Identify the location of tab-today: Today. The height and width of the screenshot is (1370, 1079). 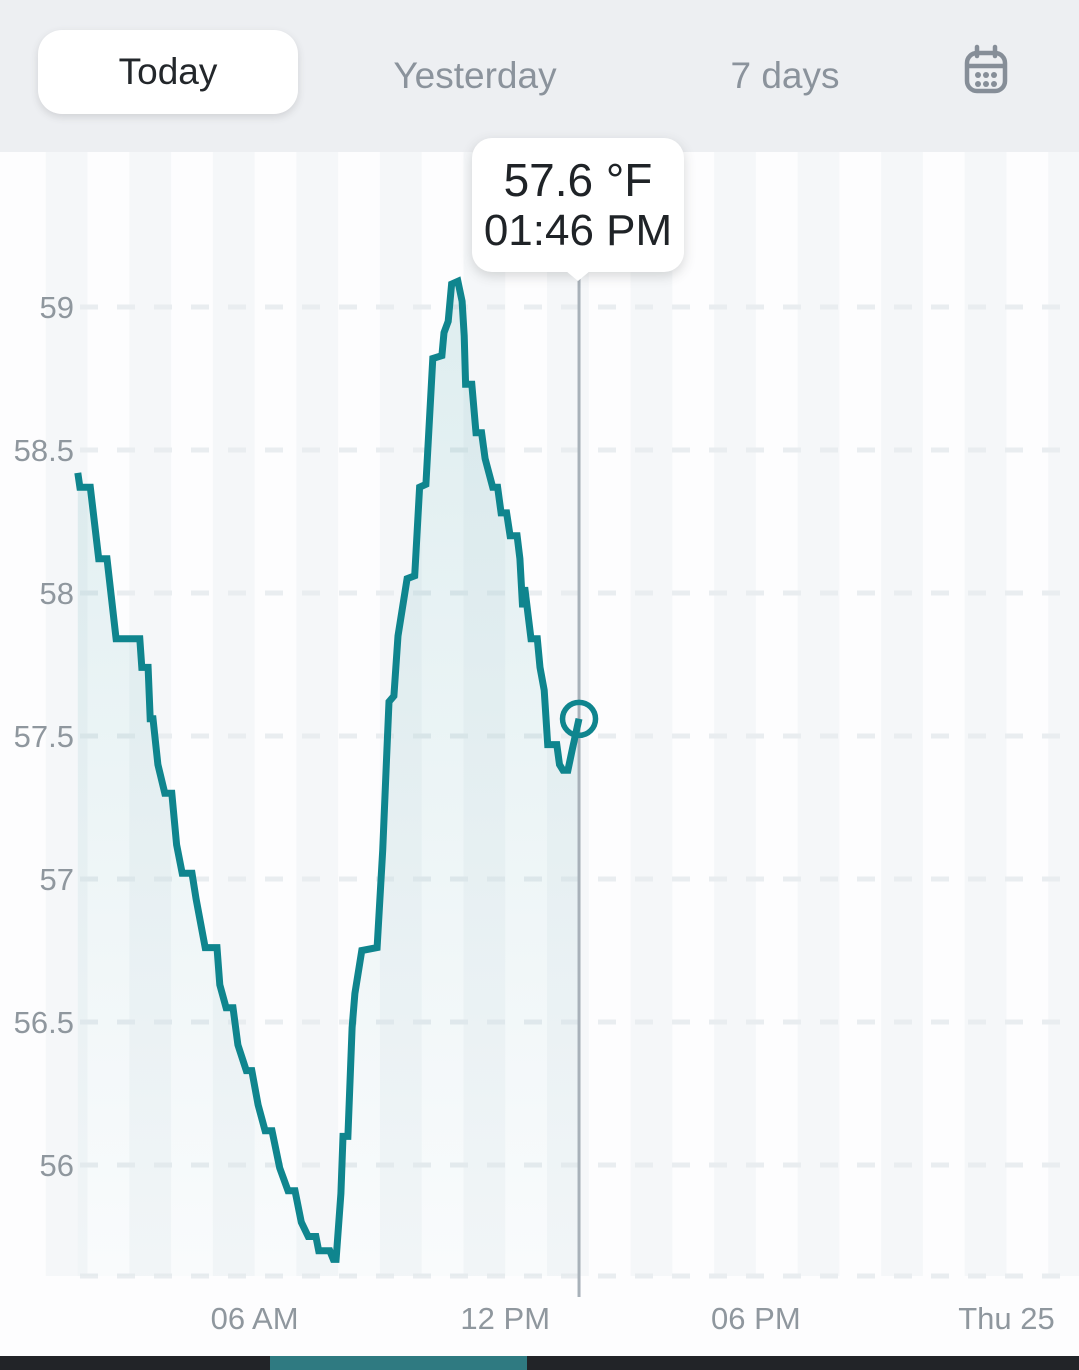
(168, 72).